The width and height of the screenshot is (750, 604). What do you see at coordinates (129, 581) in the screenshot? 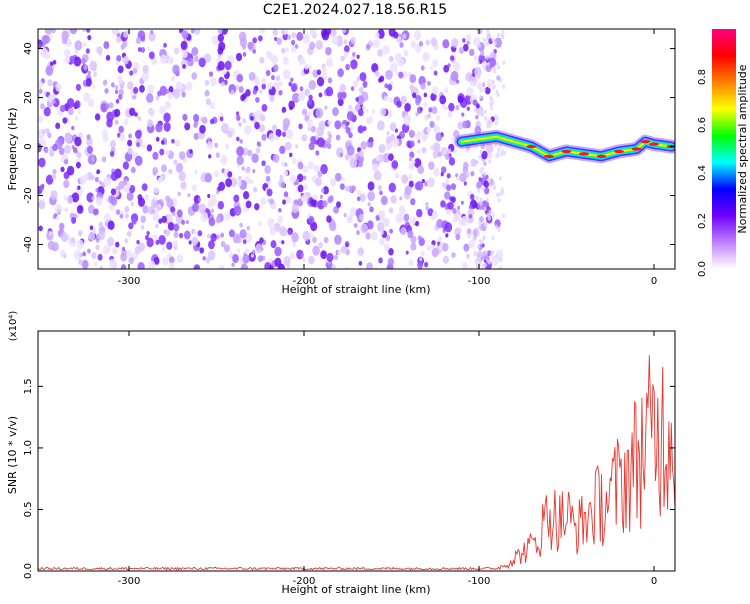
I see `x-tick-label: -300` at bounding box center [129, 581].